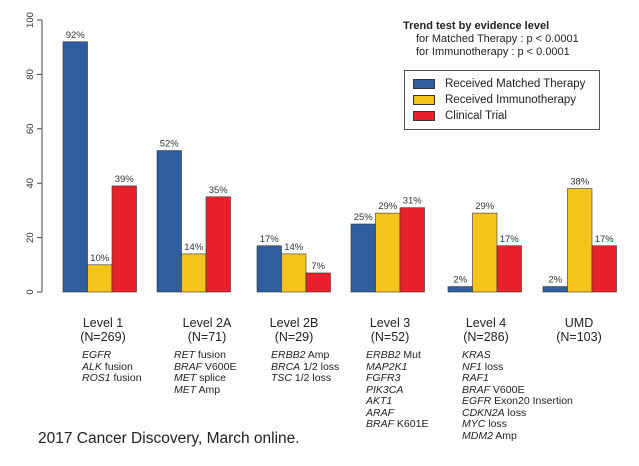 This screenshot has width=639, height=466. What do you see at coordinates (476, 116) in the screenshot?
I see `legend-label-trial: Clinical Trial` at bounding box center [476, 116].